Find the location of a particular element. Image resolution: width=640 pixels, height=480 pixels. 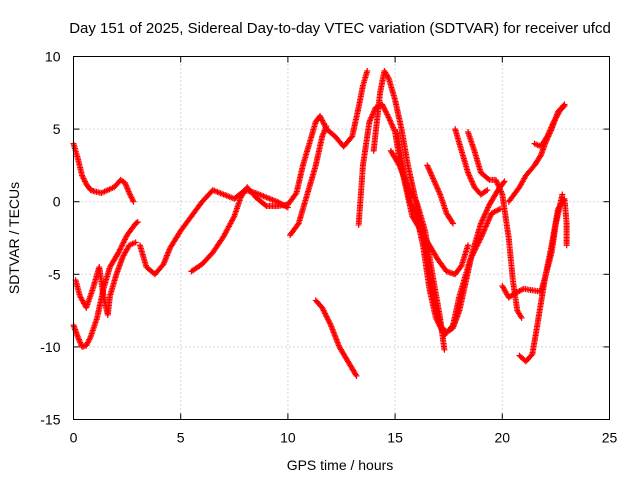

y-tick-label: 10 is located at coordinates (53, 57).